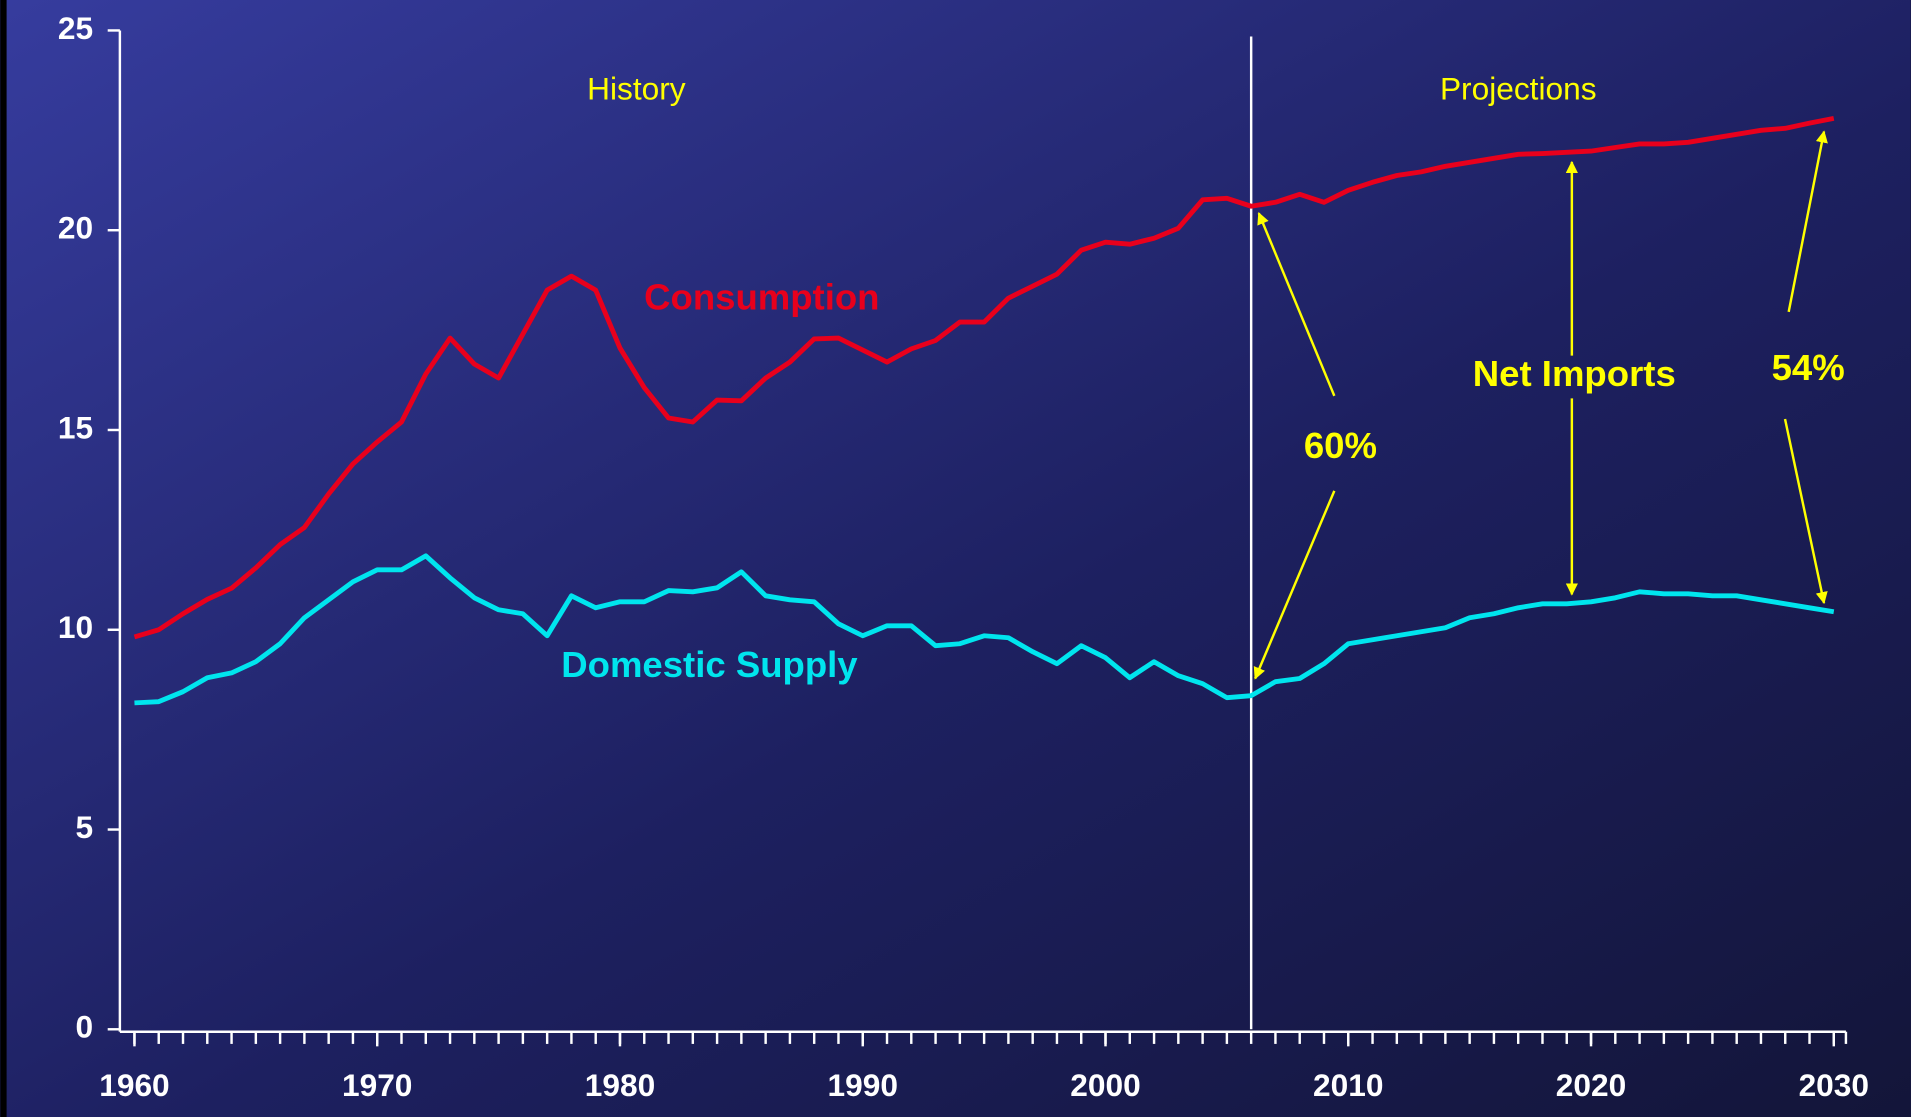  I want to click on x-tick-label: 1980, so click(620, 1085).